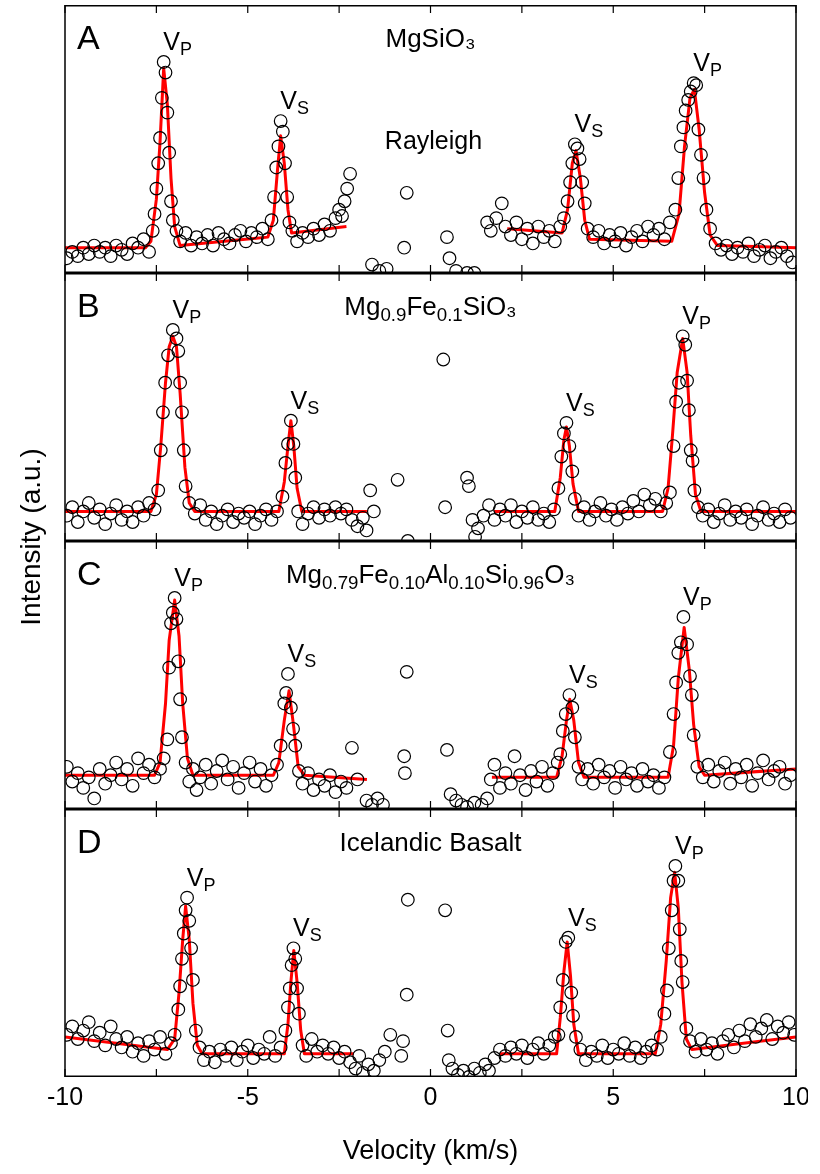 The width and height of the screenshot is (820, 1174). Describe the element at coordinates (433, 140) in the screenshot. I see `annotation: Rayleigh` at that location.